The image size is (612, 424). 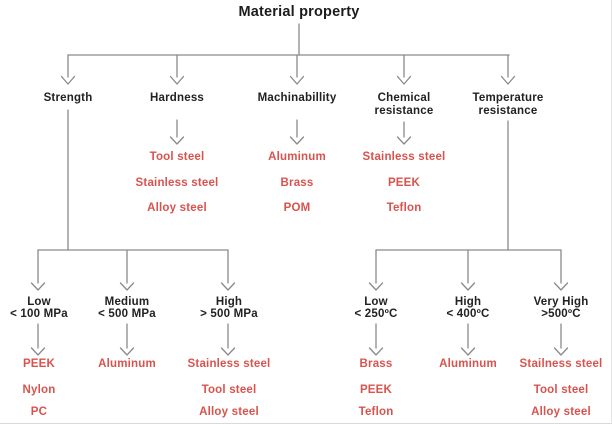 What do you see at coordinates (299, 12) in the screenshot?
I see `root-node: Material property` at bounding box center [299, 12].